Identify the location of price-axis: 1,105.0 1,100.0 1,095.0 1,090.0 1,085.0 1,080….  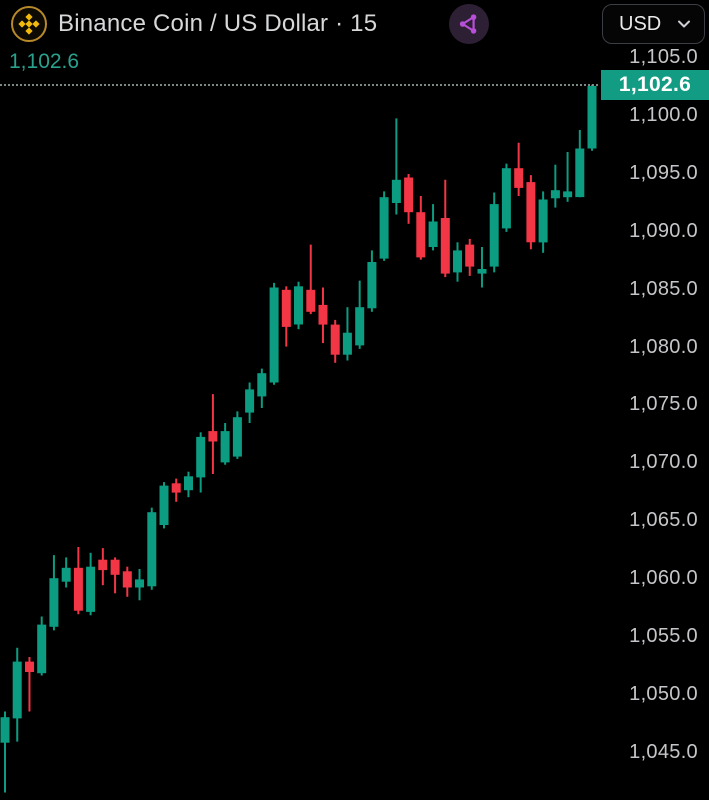
(654, 423).